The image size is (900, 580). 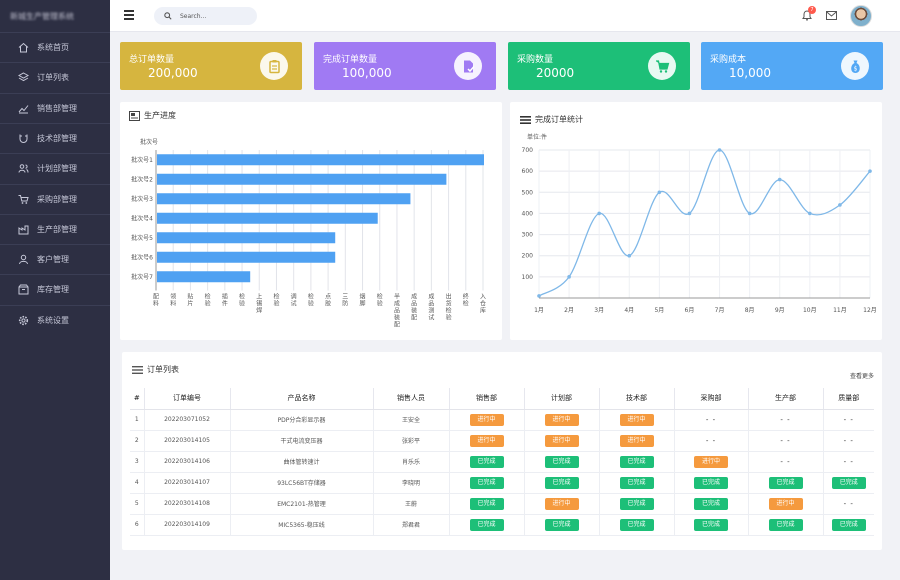 I want to click on notification-badge: 7, so click(x=812, y=10).